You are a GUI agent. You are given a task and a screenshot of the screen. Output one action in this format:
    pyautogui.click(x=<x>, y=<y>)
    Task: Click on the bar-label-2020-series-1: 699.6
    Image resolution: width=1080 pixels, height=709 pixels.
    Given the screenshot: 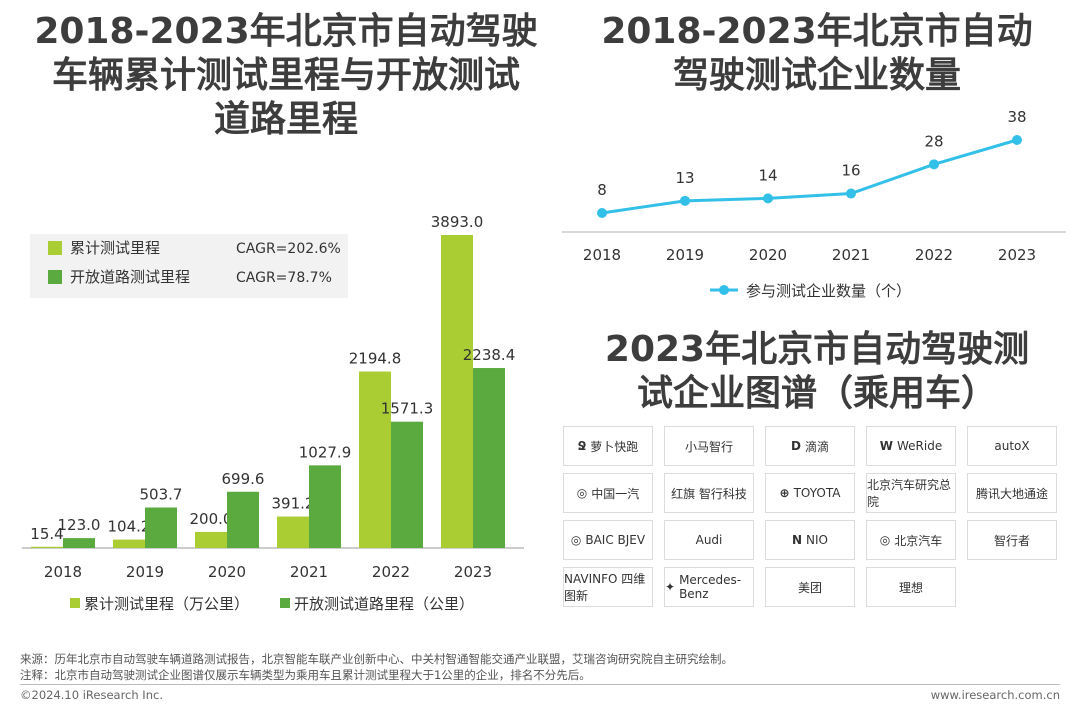 What is the action you would take?
    pyautogui.click(x=243, y=479)
    